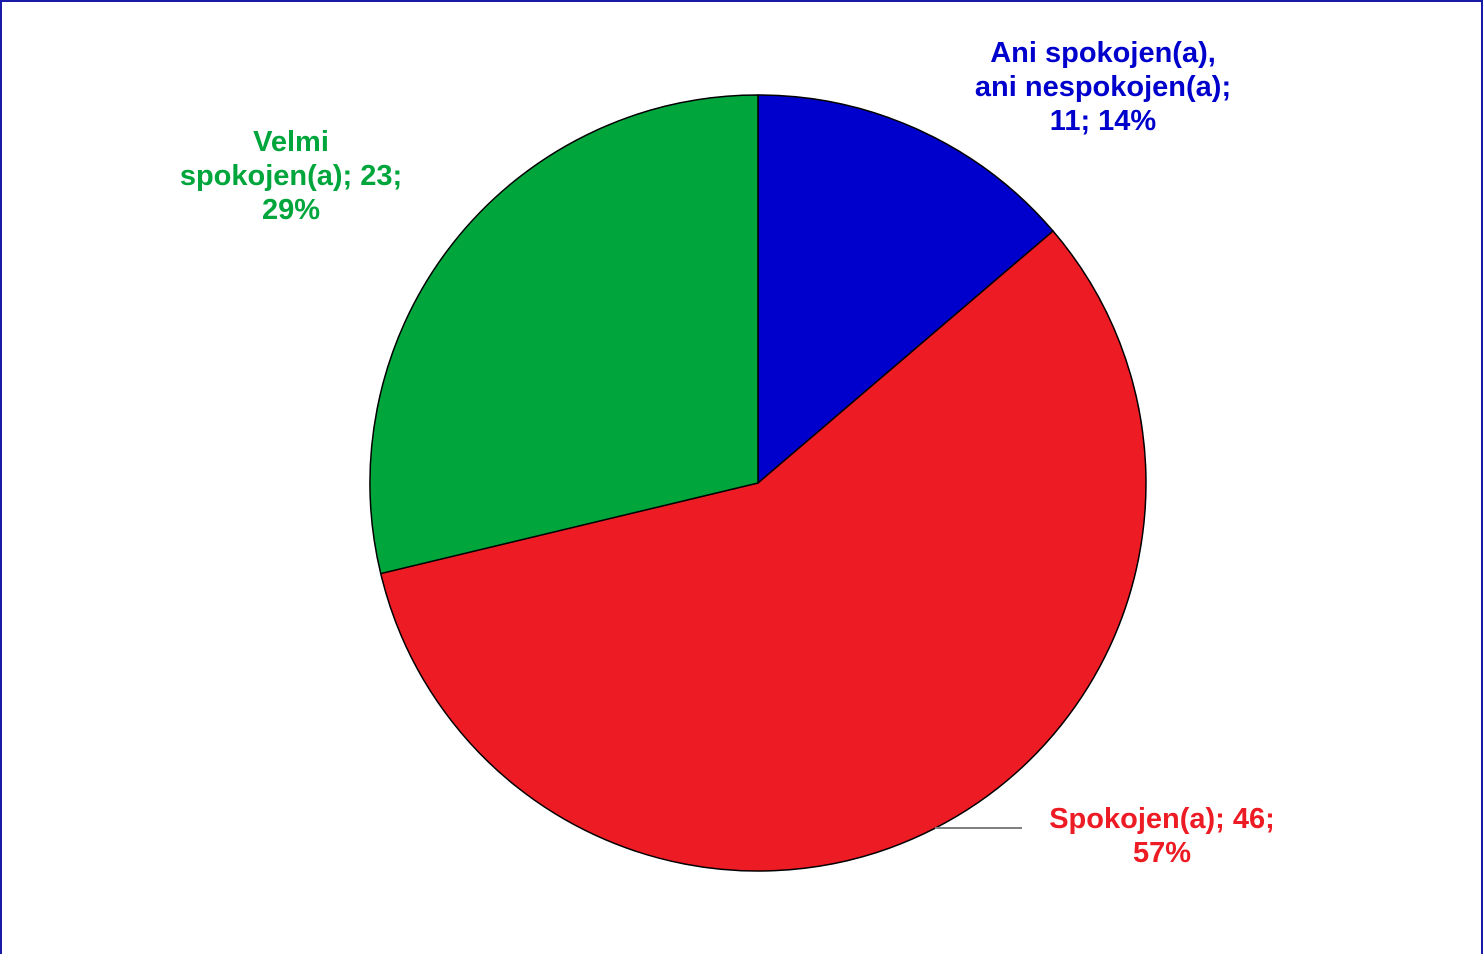 This screenshot has height=954, width=1483. I want to click on slice-label-velmi-spokojen: Velmi spokojen(a); 23; 29%, so click(291, 176).